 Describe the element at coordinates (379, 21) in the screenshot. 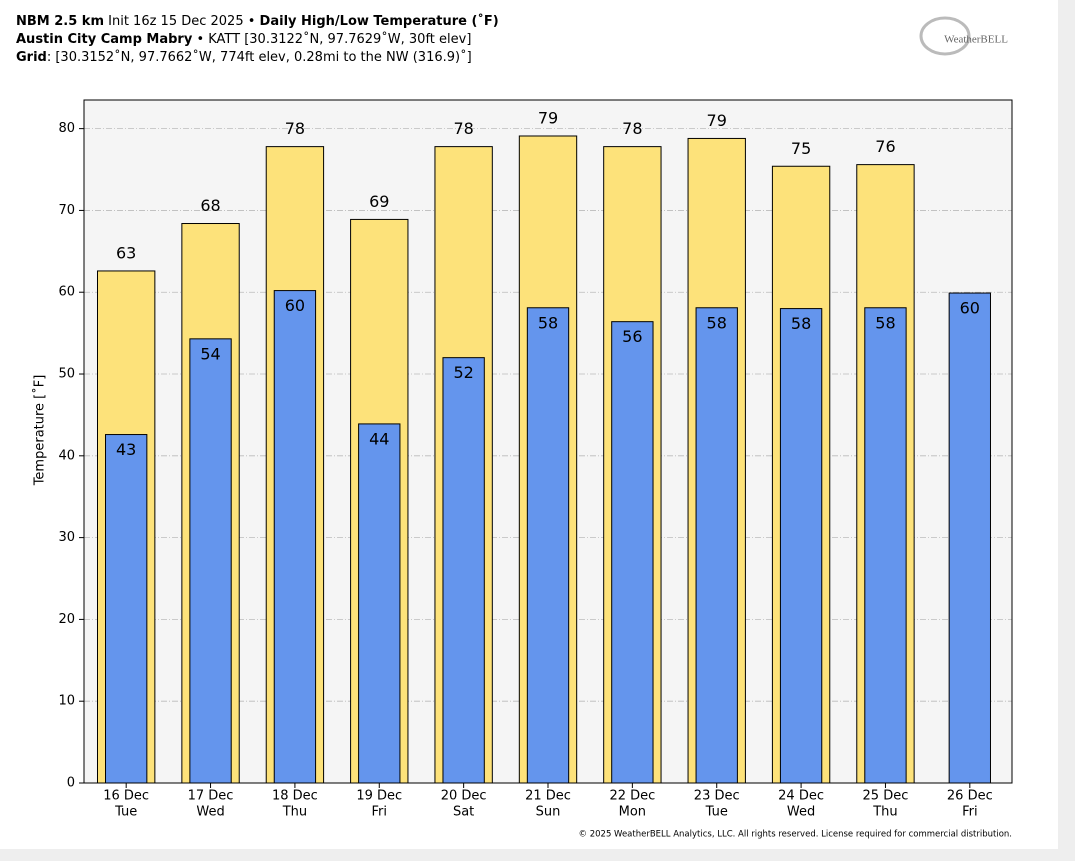

I see `header-title: Daily High/Low Temperature (˚F)` at that location.